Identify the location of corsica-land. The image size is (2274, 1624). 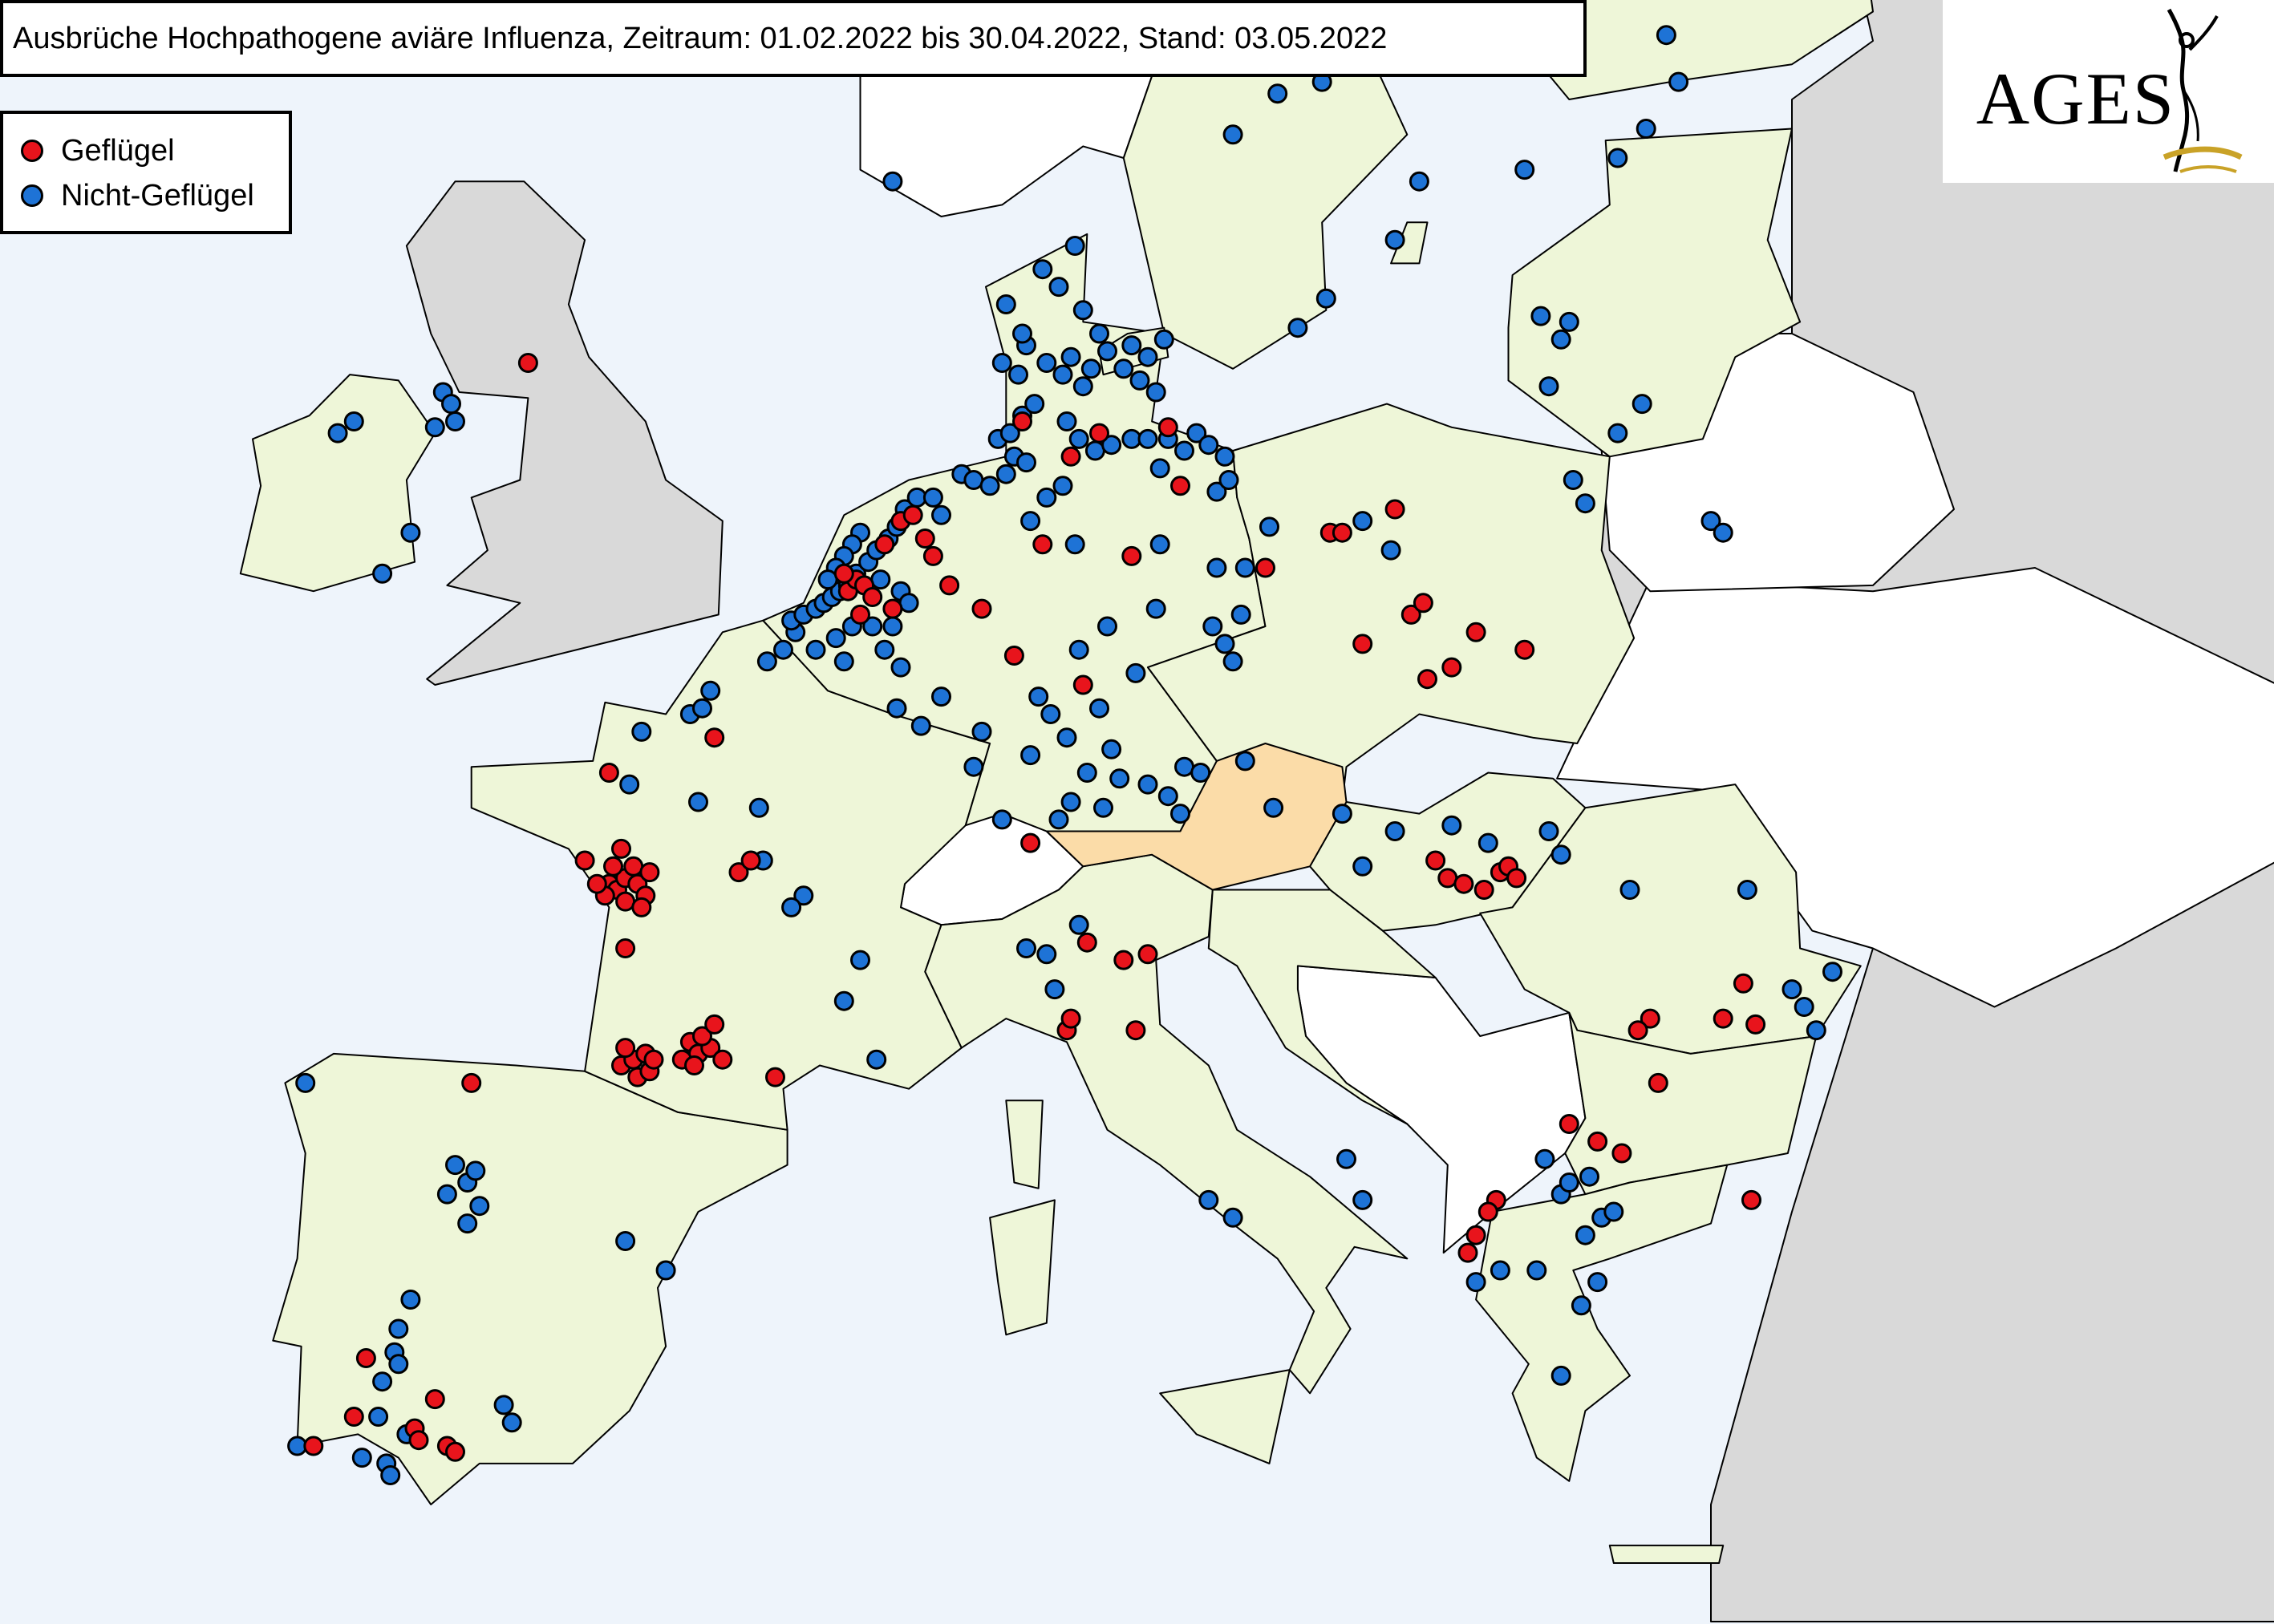
(1024, 1144).